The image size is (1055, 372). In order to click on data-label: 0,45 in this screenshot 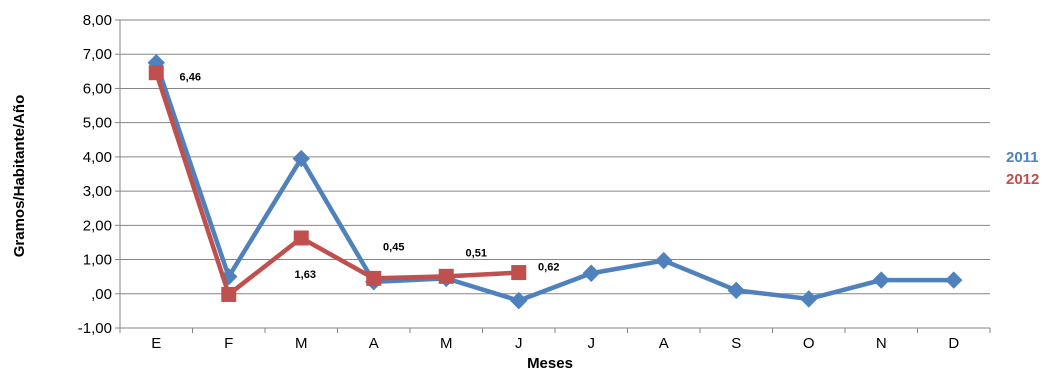, I will do `click(393, 247)`.